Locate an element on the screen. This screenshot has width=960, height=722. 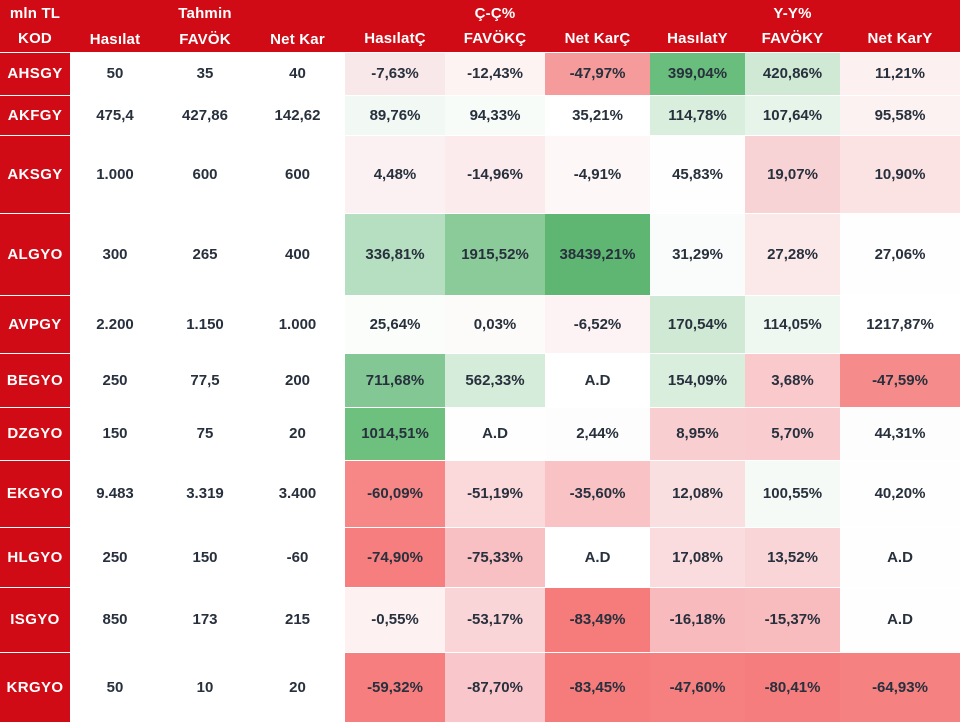
heatmap-percent-cell: 17,08% is located at coordinates (697, 556).